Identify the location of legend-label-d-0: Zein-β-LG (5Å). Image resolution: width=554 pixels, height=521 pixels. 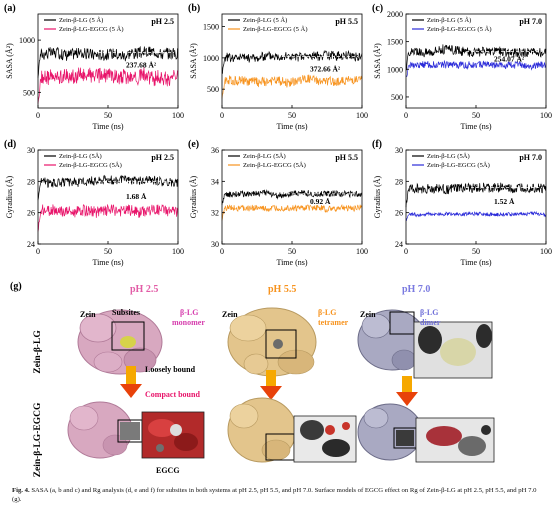
(80, 156).